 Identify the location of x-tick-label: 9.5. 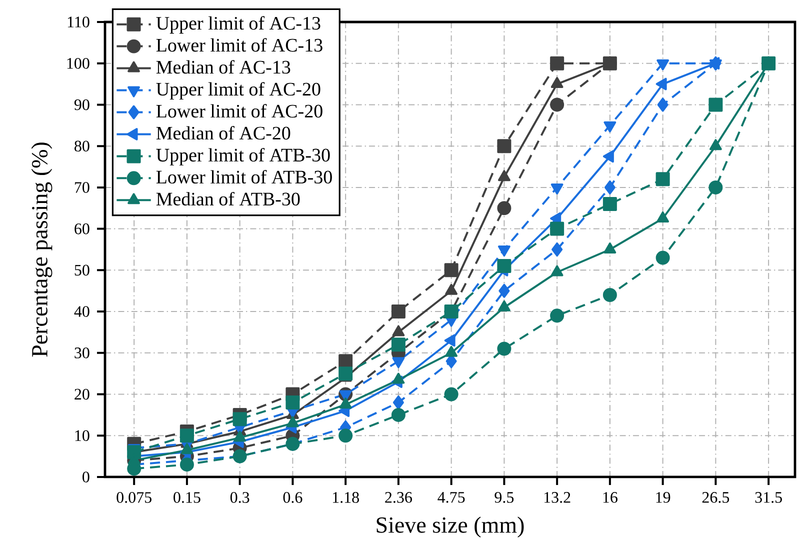
(504, 497).